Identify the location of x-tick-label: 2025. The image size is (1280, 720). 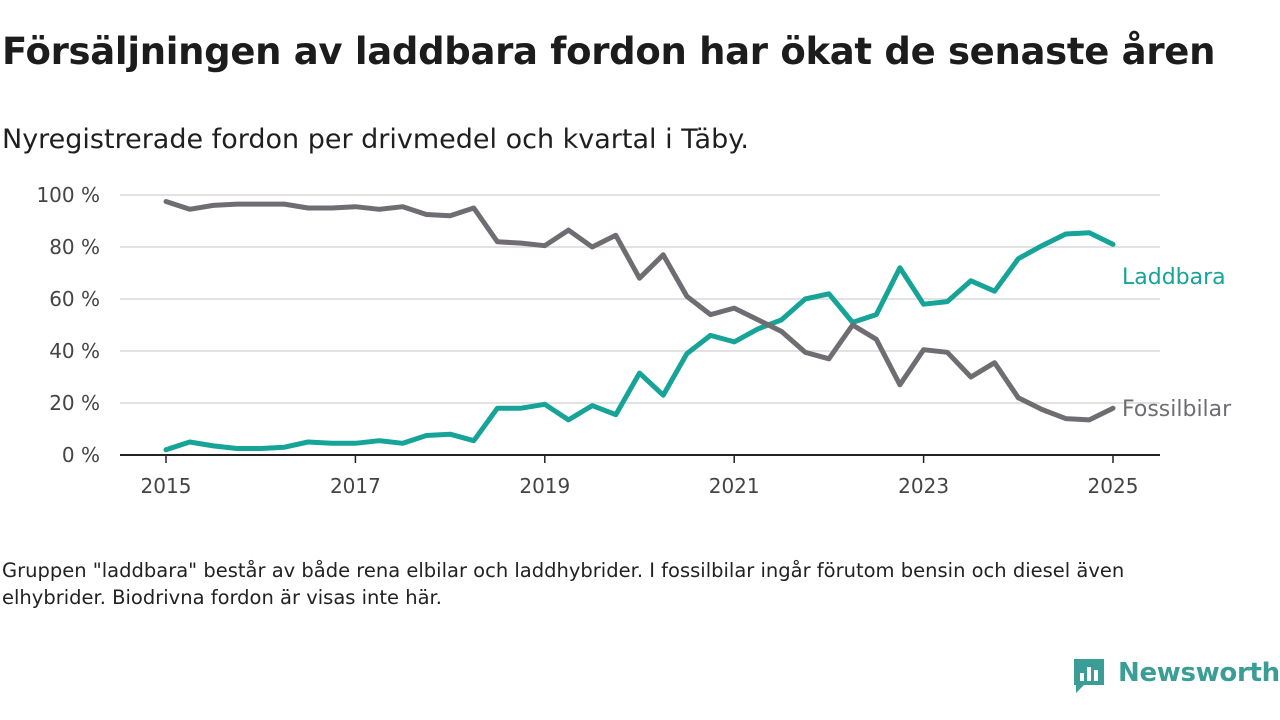
(1113, 486).